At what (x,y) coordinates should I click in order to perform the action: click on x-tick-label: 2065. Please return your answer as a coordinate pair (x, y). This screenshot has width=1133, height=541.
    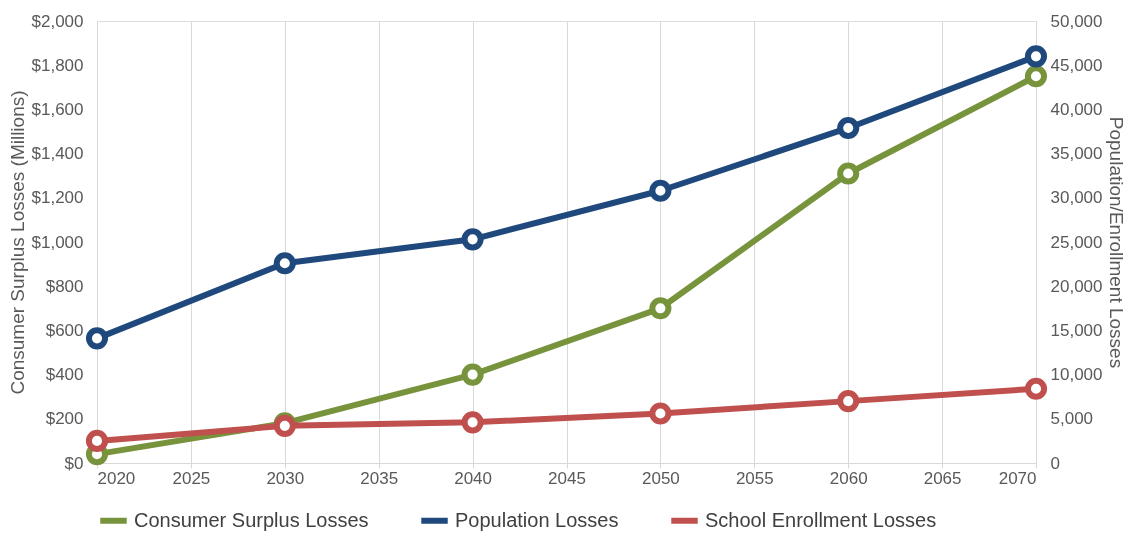
    Looking at the image, I should click on (942, 478).